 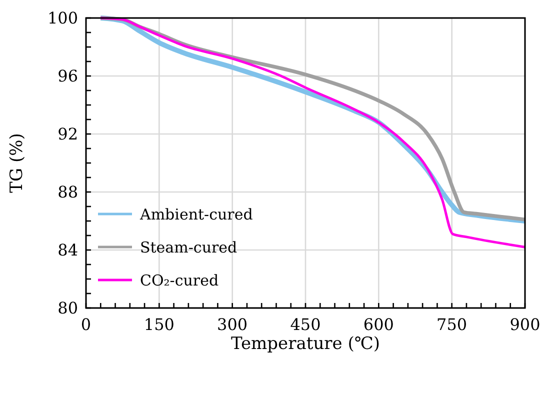 I want to click on y-tick-label: 92, so click(x=68, y=134).